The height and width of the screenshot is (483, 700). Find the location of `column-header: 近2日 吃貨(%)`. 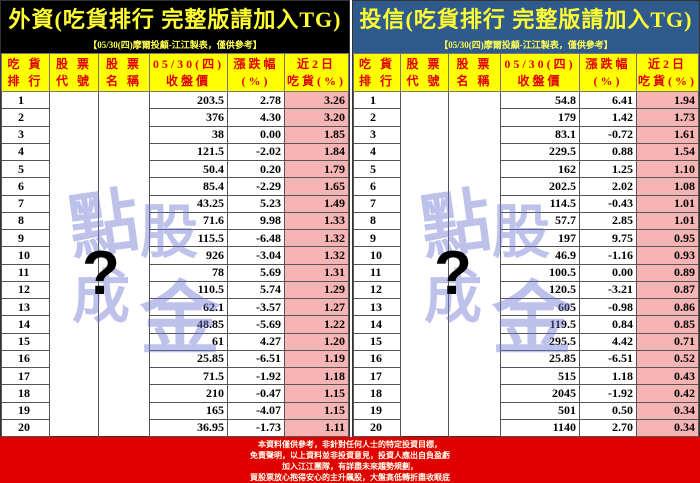

column-header: 近2日 吃貨(%) is located at coordinates (316, 72).